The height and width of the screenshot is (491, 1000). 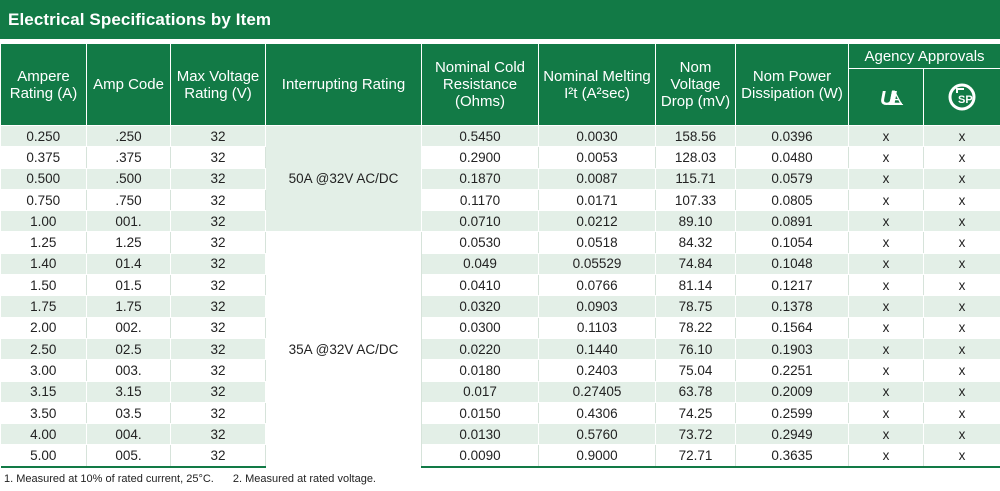 I want to click on header-voltage-drop: Nom Voltage Drop (mV), so click(x=695, y=84).